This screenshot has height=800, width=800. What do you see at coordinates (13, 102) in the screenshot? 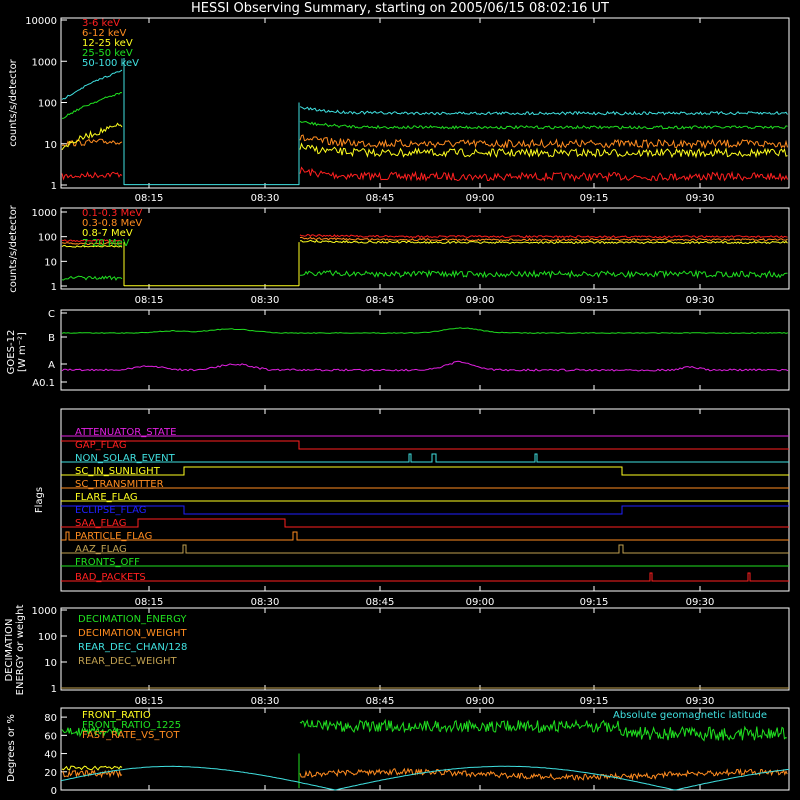
I see `y-axis-label: counts/s/detector` at bounding box center [13, 102].